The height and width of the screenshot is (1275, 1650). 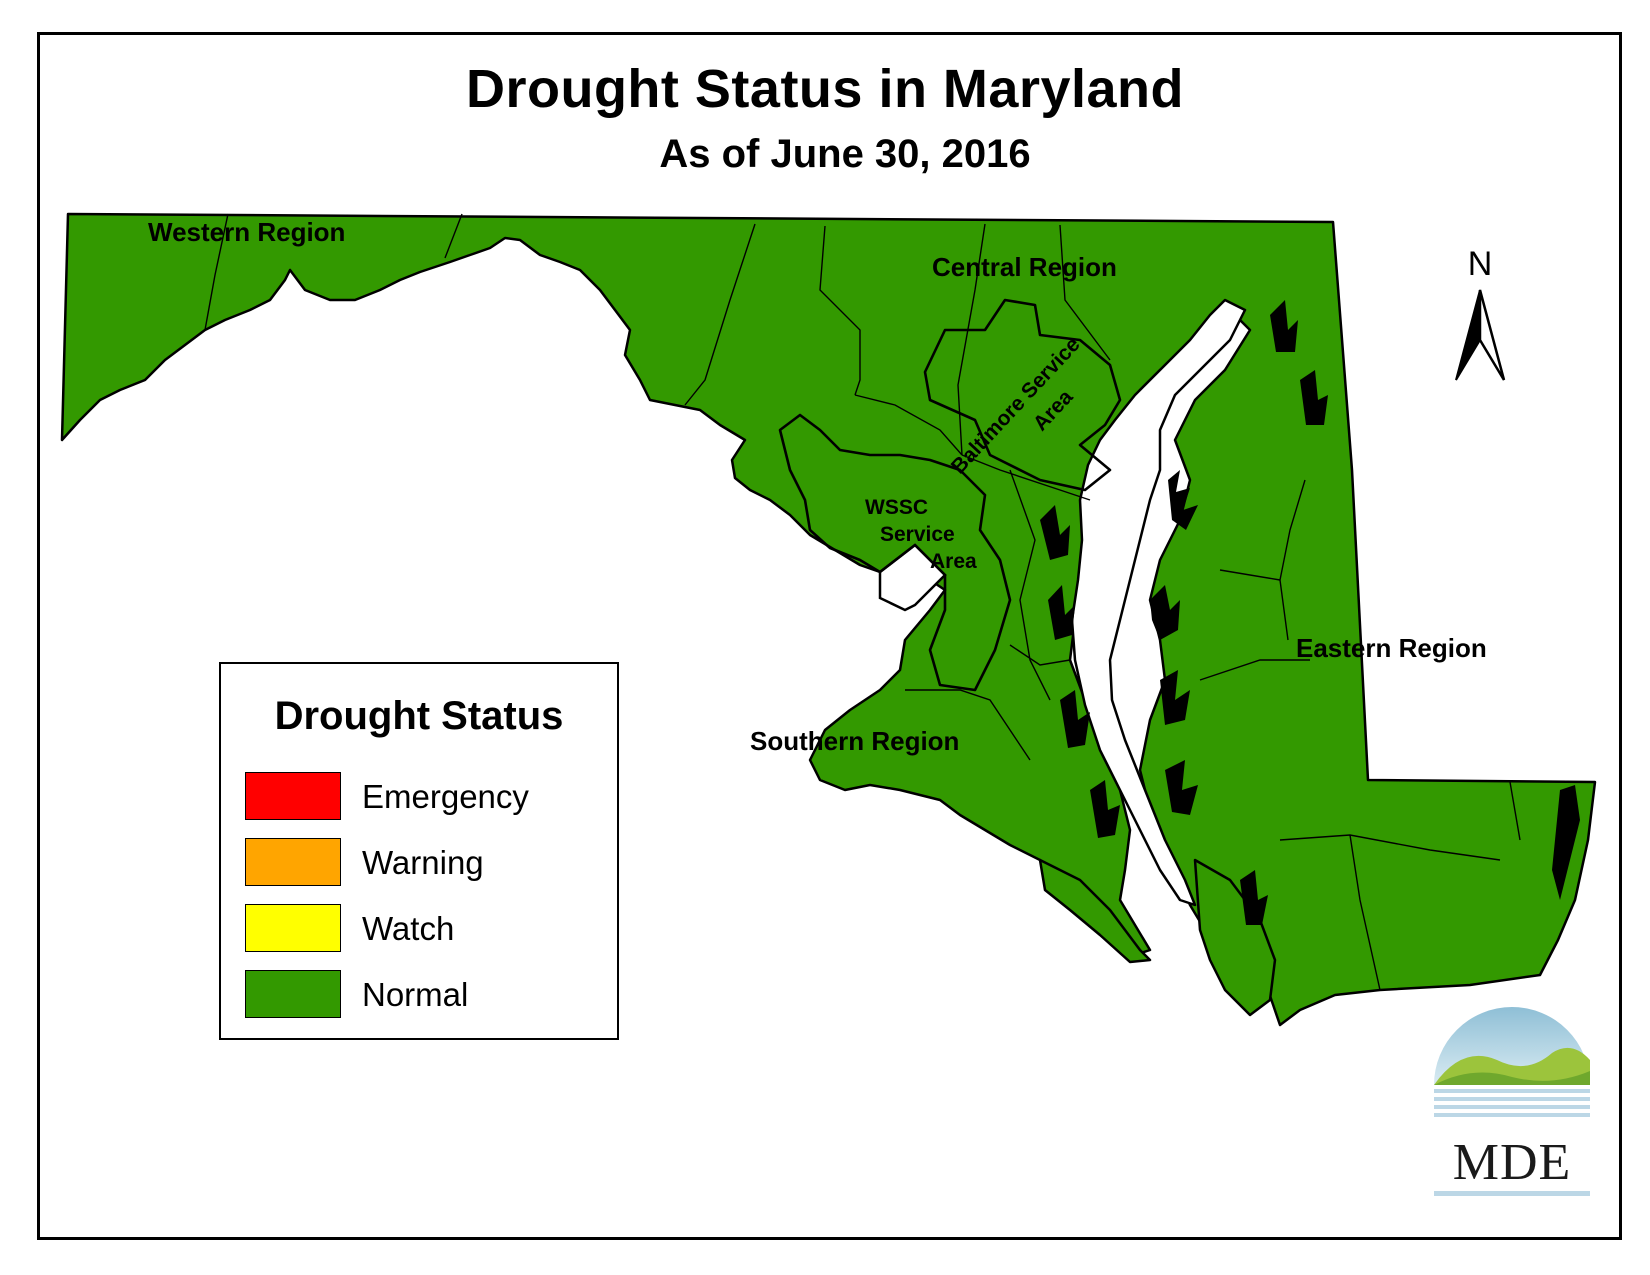 What do you see at coordinates (896, 507) in the screenshot?
I see `label-wssc-1: WSSC` at bounding box center [896, 507].